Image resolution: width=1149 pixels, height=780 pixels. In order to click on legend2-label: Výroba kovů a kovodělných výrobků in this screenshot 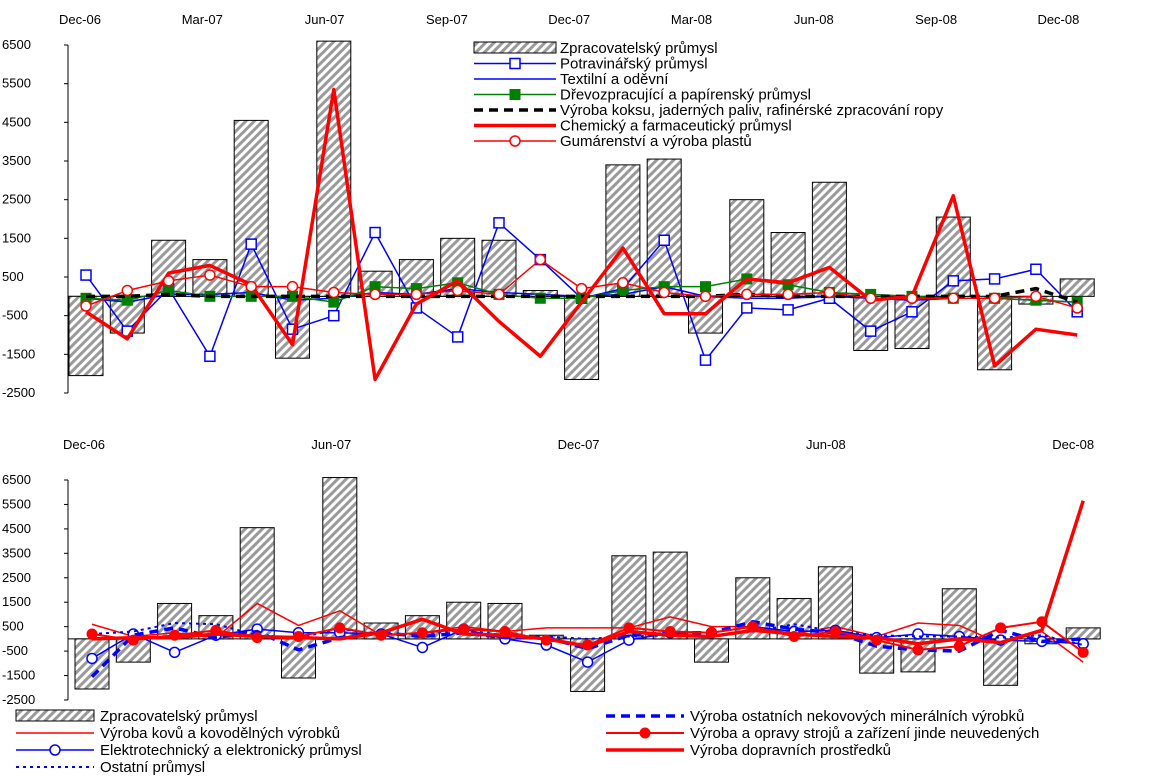, I will do `click(220, 733)`.